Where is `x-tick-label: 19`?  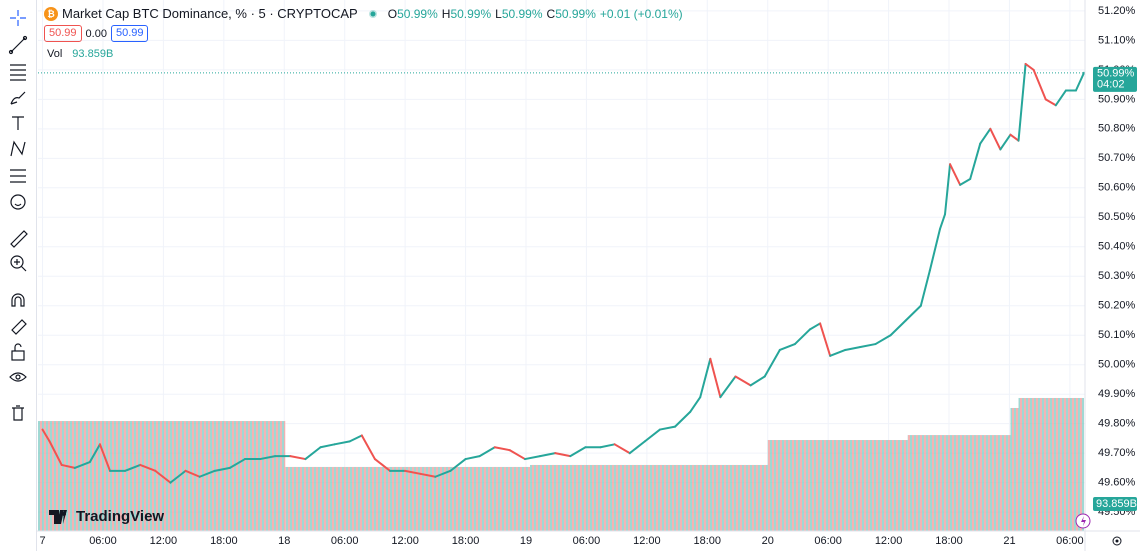 x-tick-label: 19 is located at coordinates (526, 541).